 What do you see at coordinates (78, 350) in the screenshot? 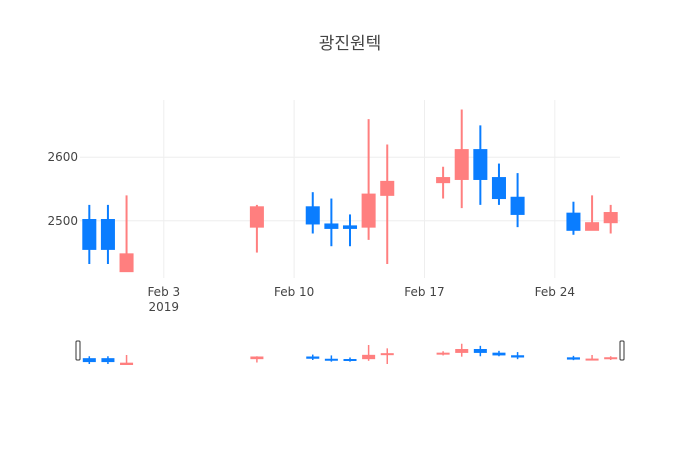
I see `range-slider-left-handle` at bounding box center [78, 350].